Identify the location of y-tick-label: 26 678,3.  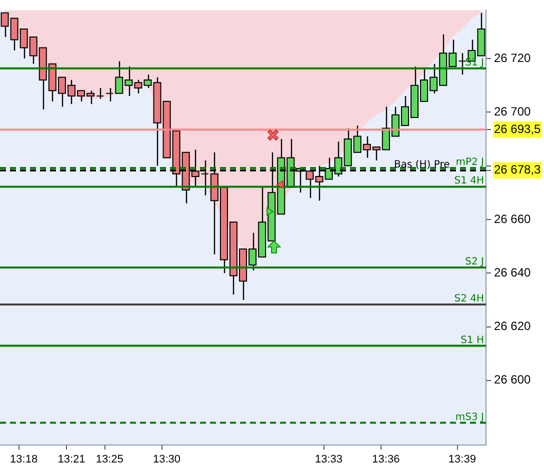
(518, 169).